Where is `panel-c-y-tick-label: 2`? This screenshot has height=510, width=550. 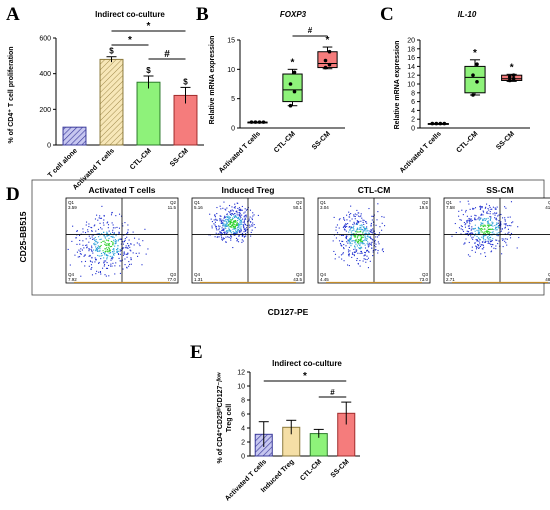
panel-c-y-tick-label: 2 is located at coordinates (413, 120).